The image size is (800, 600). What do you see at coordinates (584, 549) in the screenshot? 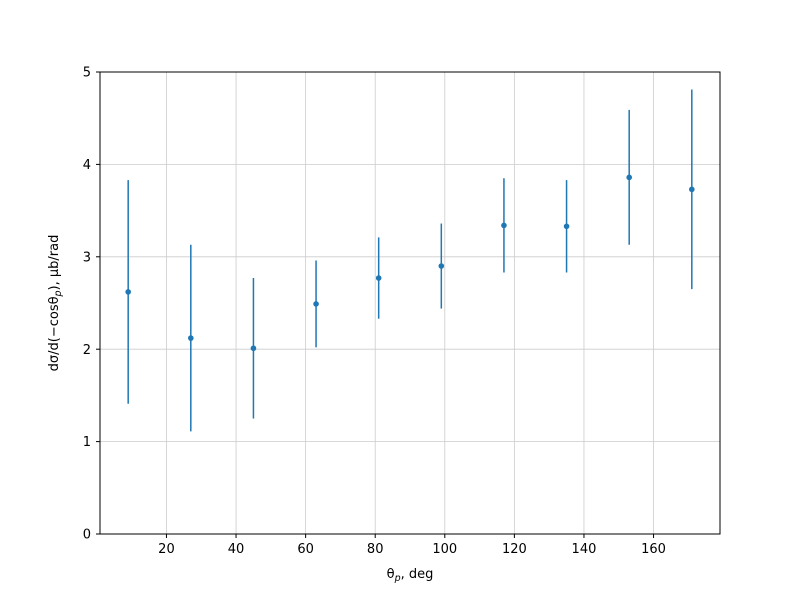
I see `svg-text: 140` at bounding box center [584, 549].